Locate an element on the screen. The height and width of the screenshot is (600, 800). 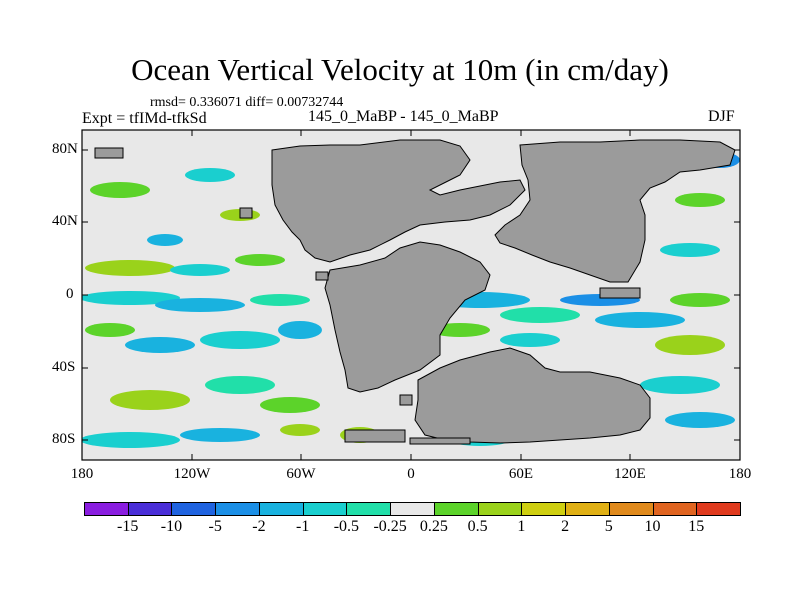
colorbar-label: -0.5 is located at coordinates (346, 526).